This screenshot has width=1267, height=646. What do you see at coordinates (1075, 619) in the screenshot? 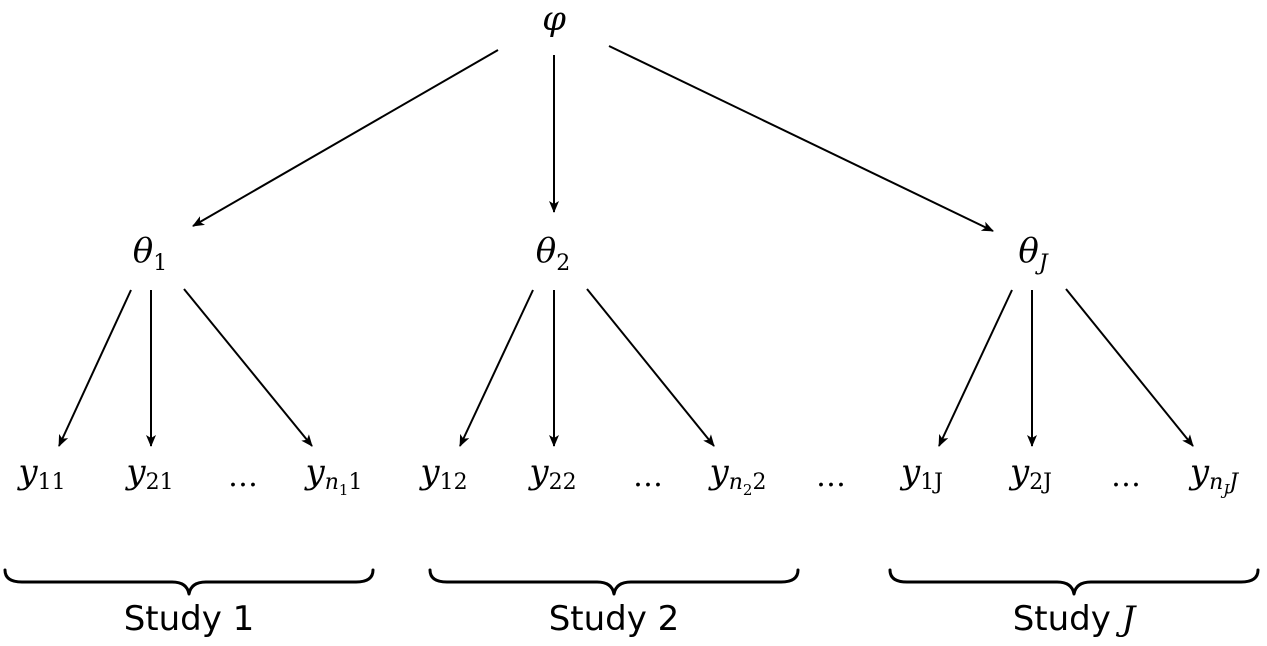
I see `label-studyJ: Study J` at bounding box center [1075, 619].